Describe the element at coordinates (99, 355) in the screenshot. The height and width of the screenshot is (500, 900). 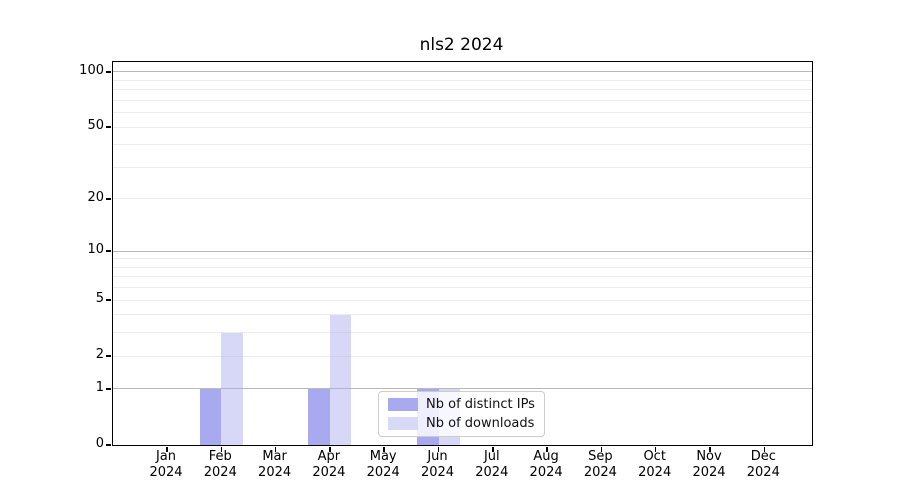
I see `y-tick-label: 2` at that location.